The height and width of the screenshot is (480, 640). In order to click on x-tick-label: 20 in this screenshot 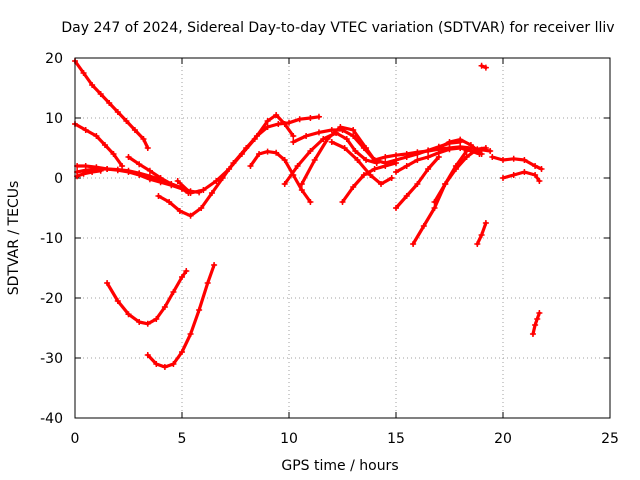, I will do `click(503, 439)`.